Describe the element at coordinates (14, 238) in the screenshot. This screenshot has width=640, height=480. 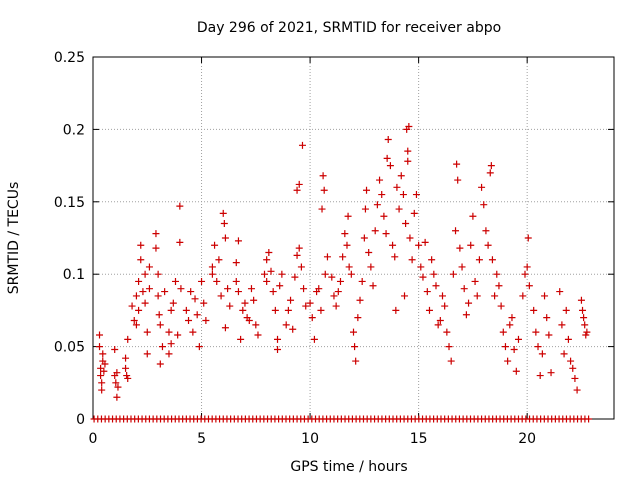
I see `y-axis-label: SRMTID / TECUs` at that location.